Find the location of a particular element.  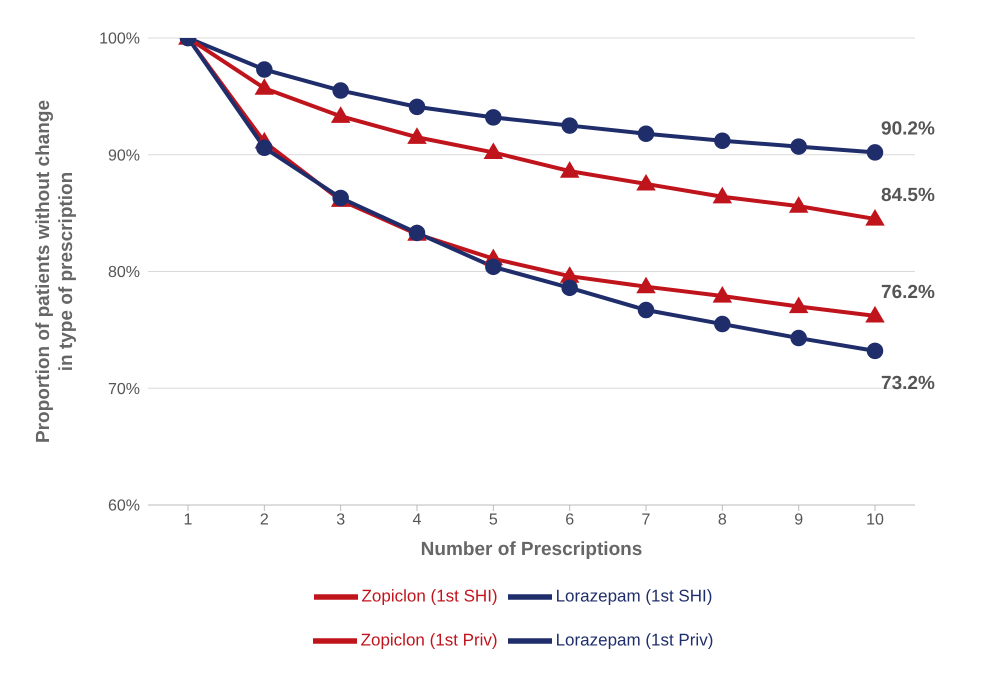

data-label: 76.2% is located at coordinates (908, 292).